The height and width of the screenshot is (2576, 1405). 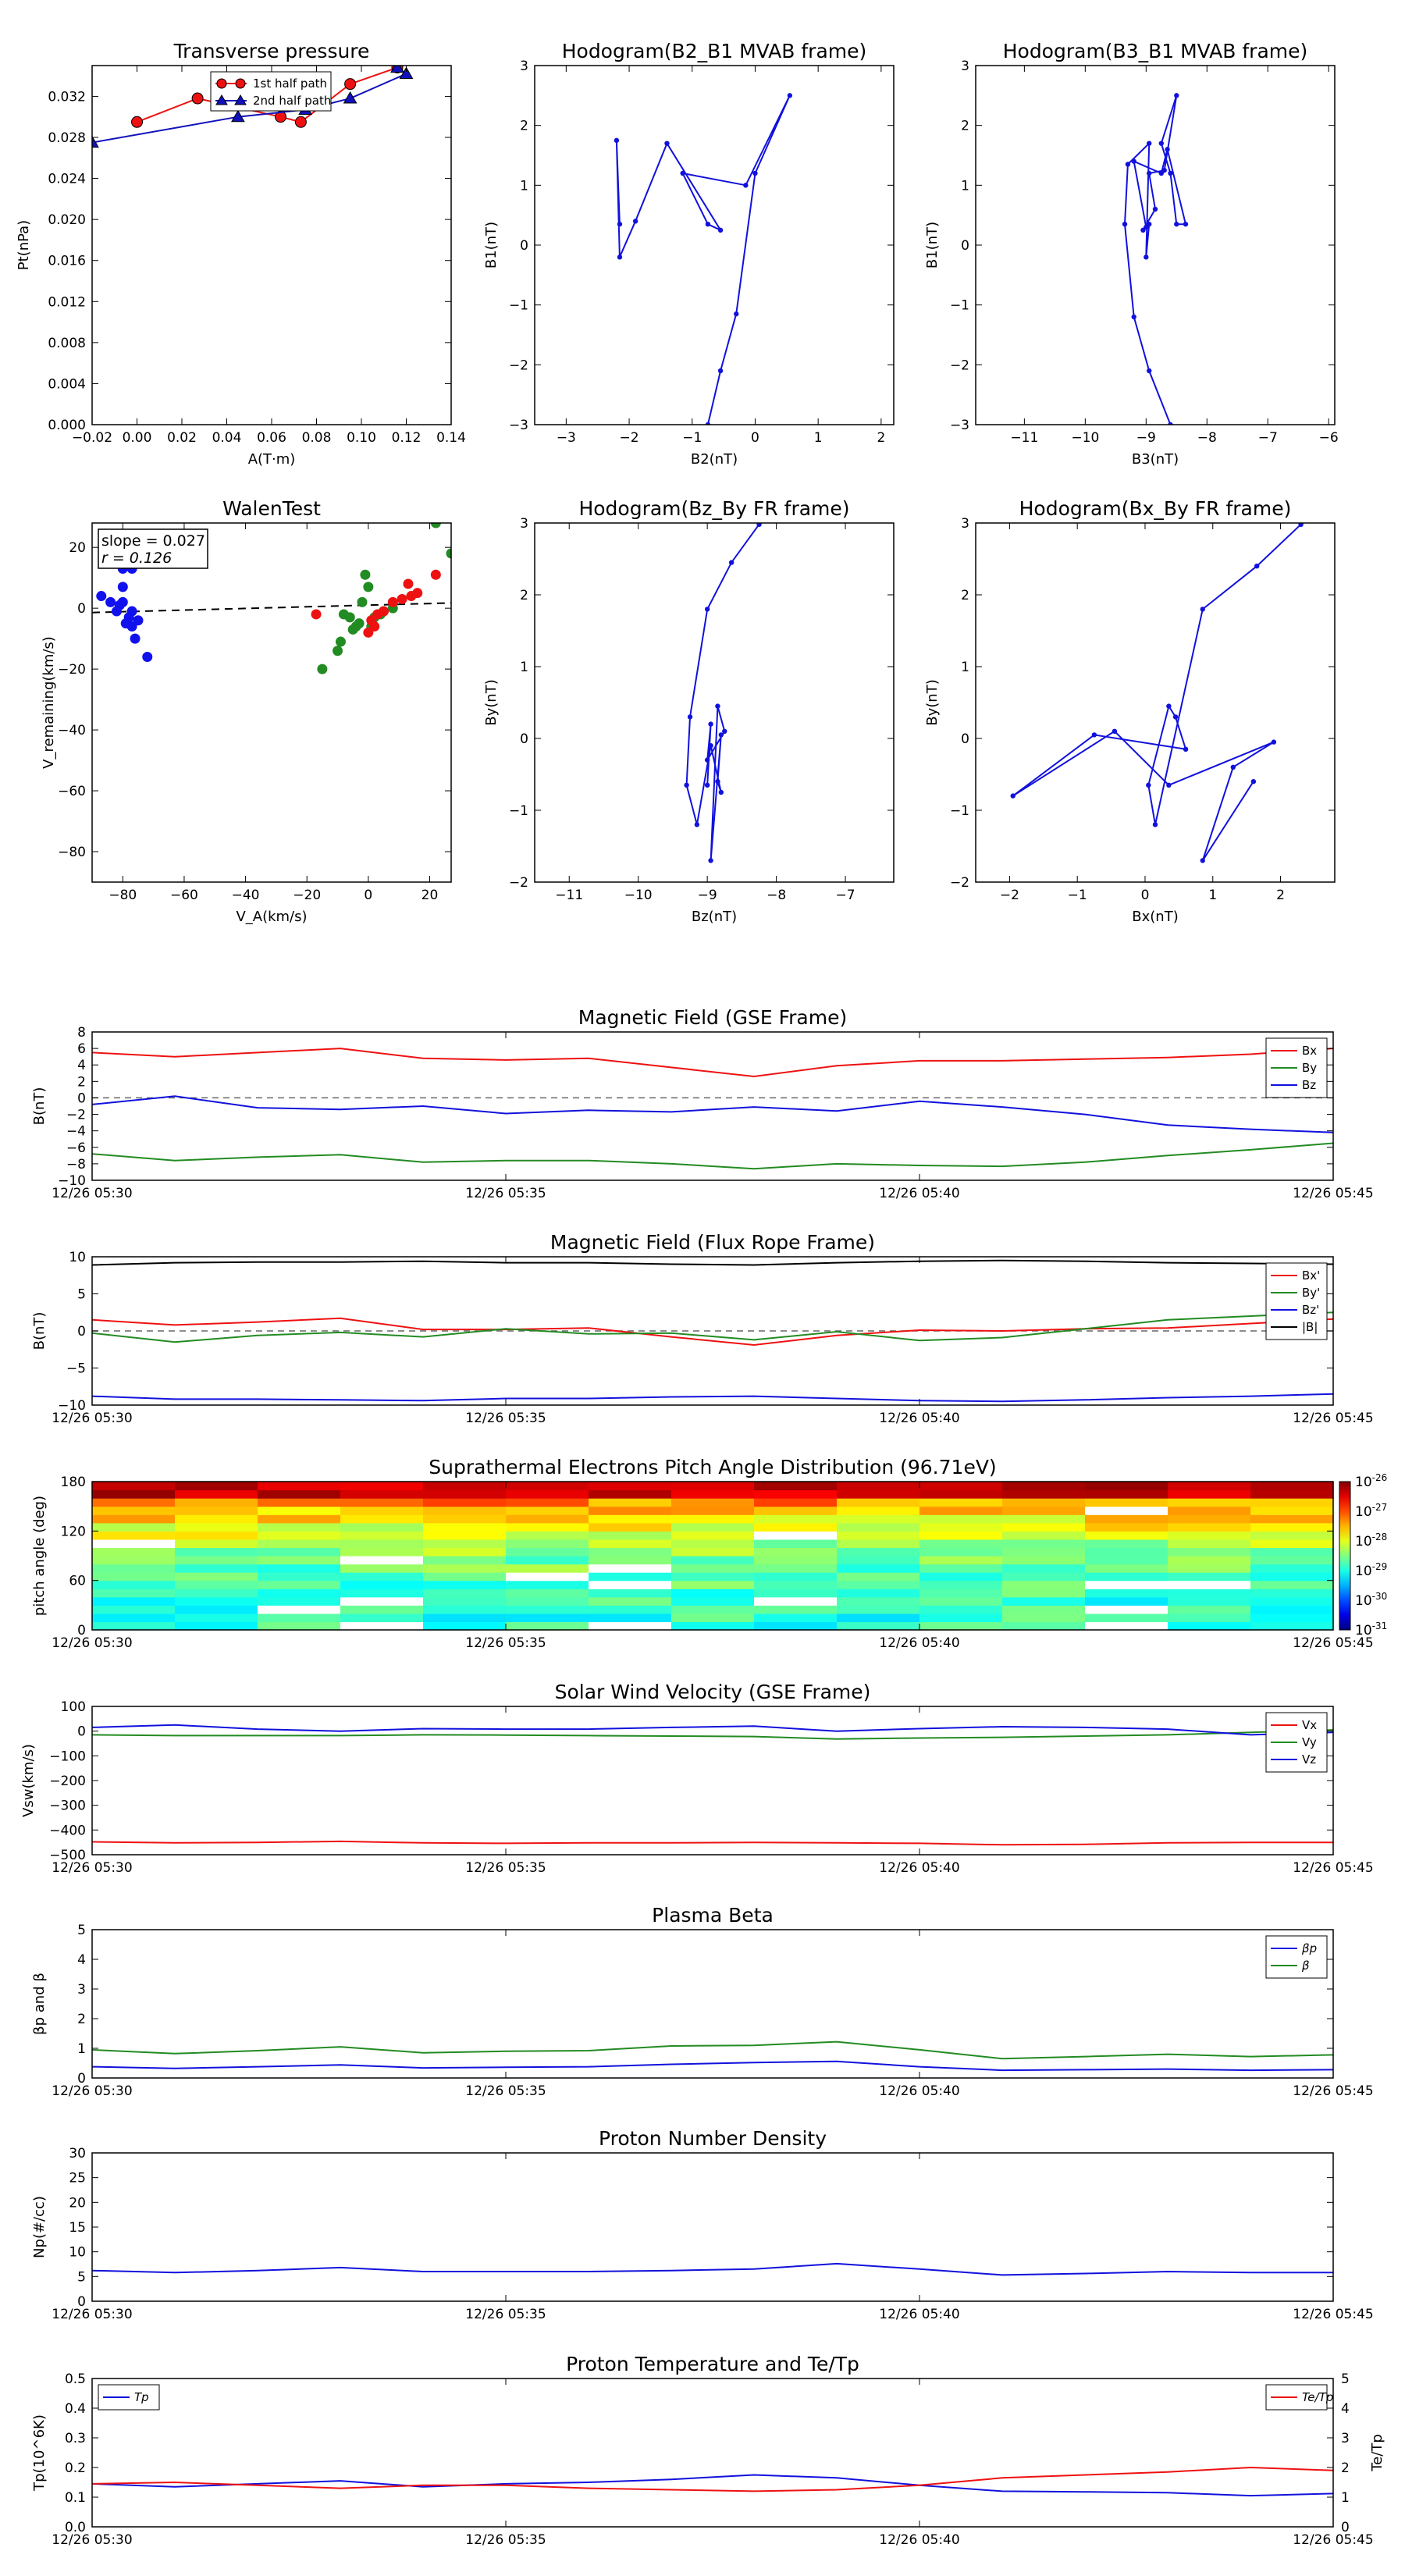 I want to click on tp-xtick-label: 12/26 05:40, so click(x=919, y=2540).